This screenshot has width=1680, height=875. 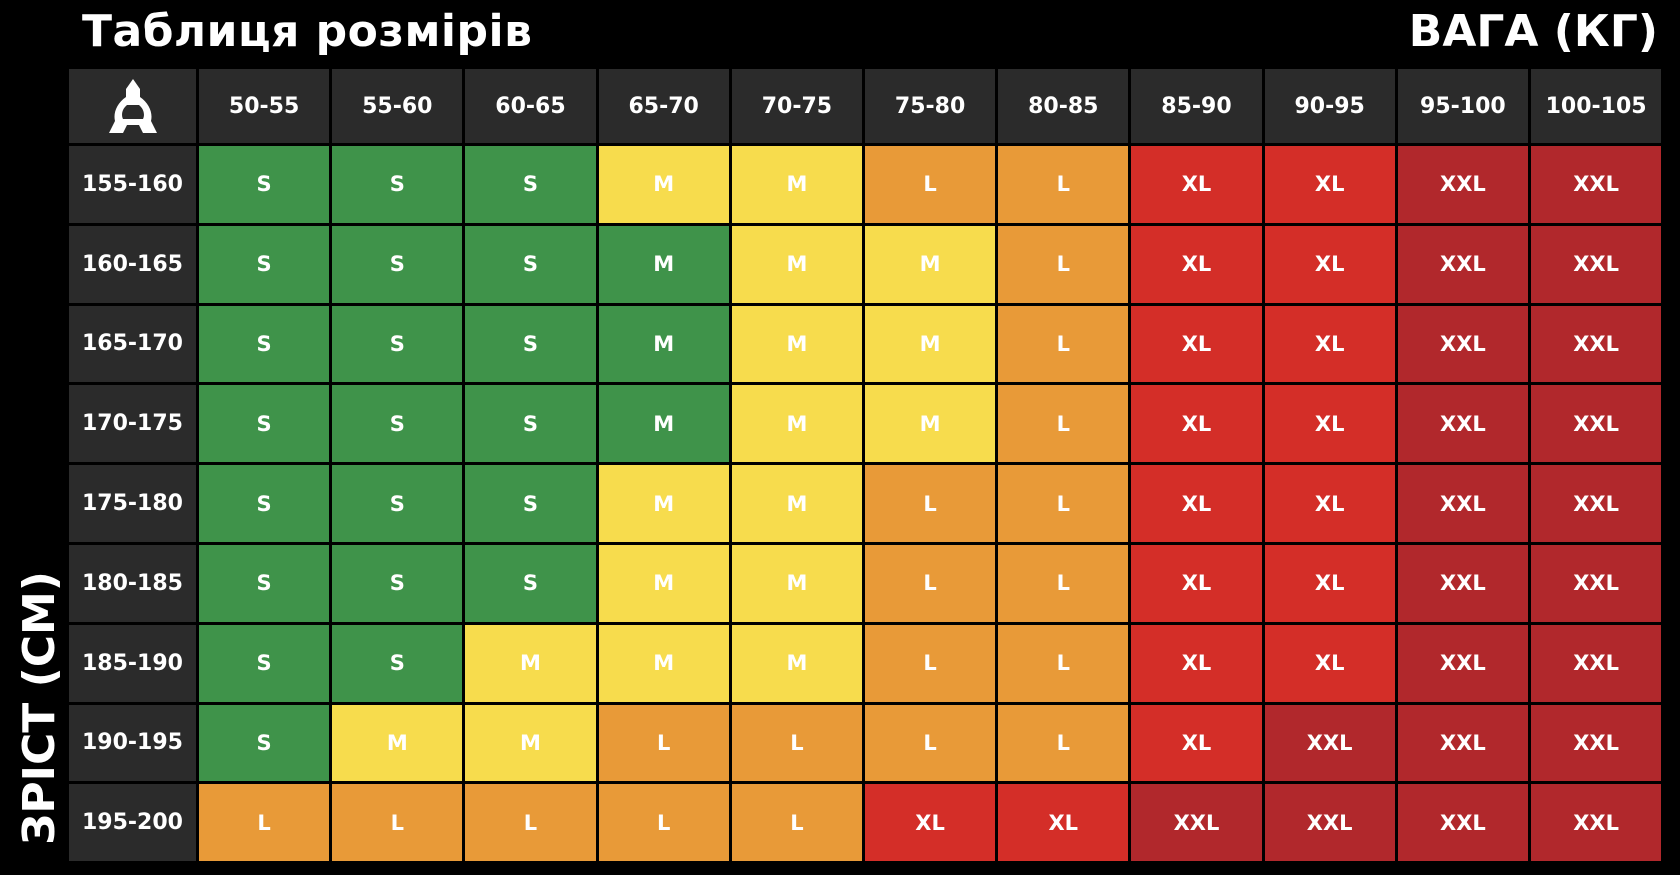 What do you see at coordinates (796, 106) in the screenshot?
I see `column-header-70-75: 70-75` at bounding box center [796, 106].